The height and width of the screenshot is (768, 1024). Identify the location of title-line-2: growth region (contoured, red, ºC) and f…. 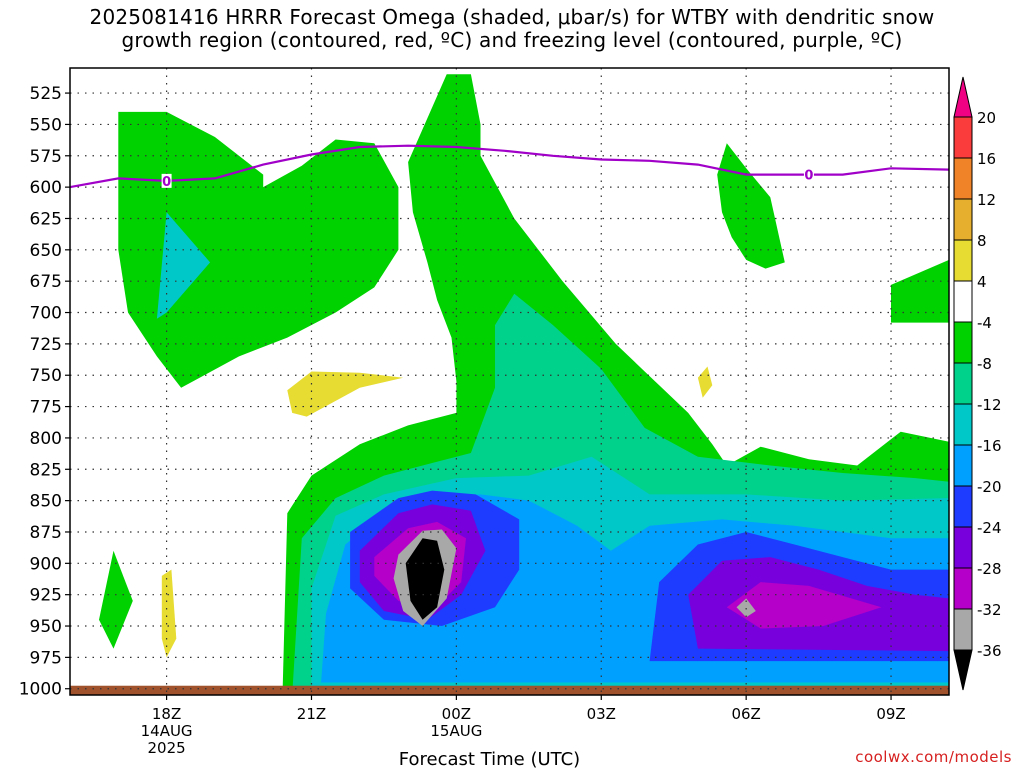
(512, 40).